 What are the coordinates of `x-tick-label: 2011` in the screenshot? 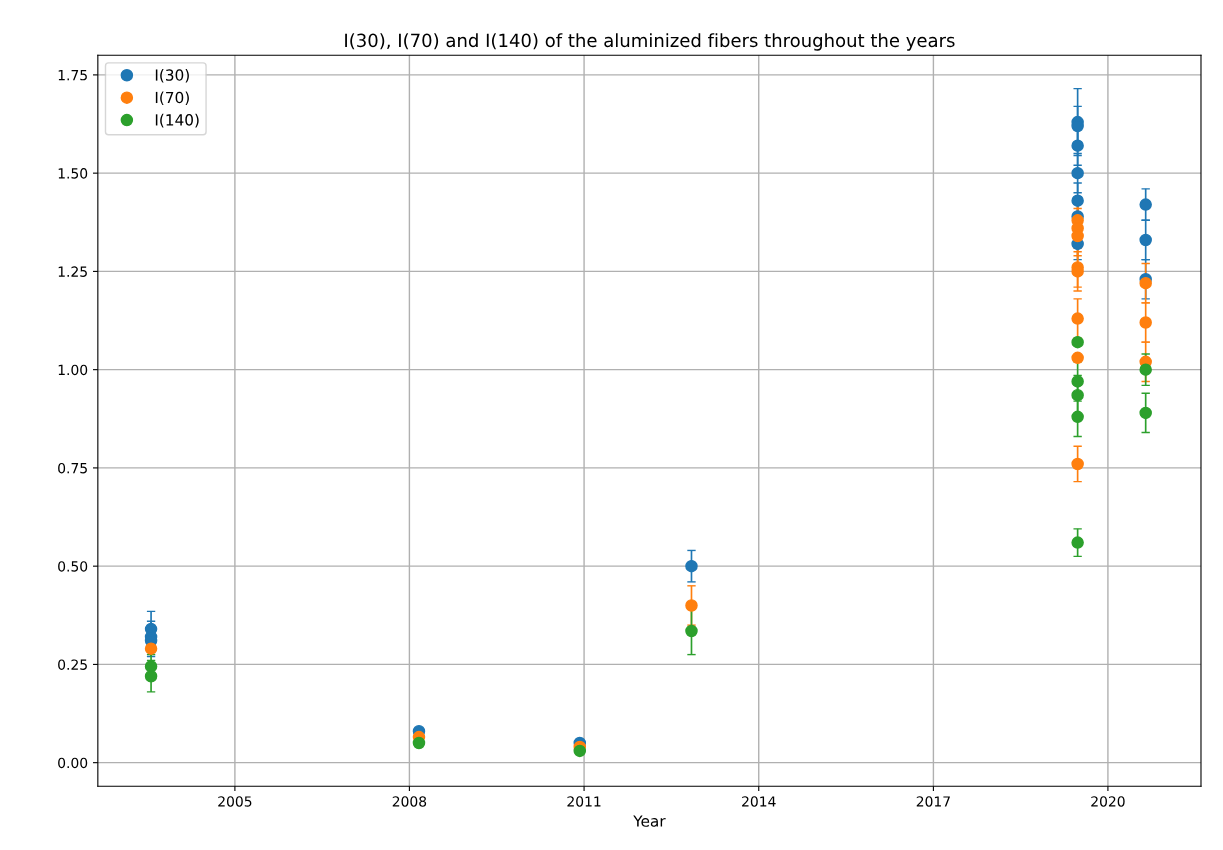 It's located at (584, 801).